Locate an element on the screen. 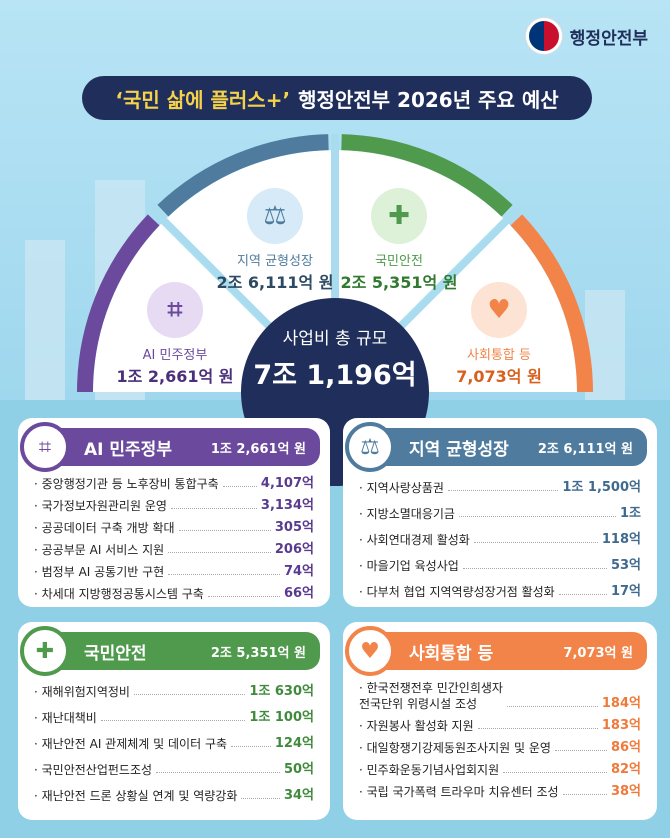  item-value: 124억 is located at coordinates (294, 743).